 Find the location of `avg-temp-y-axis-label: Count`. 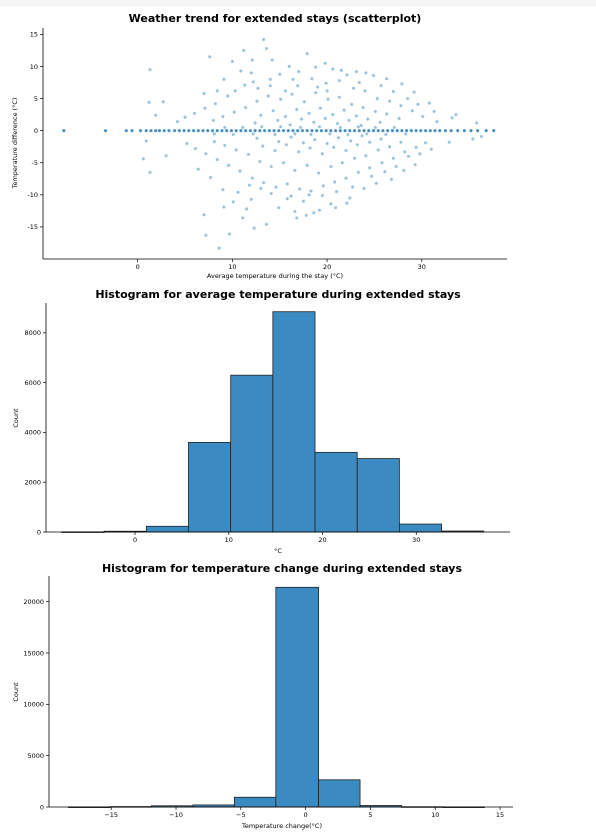

avg-temp-y-axis-label: Count is located at coordinates (16, 418).